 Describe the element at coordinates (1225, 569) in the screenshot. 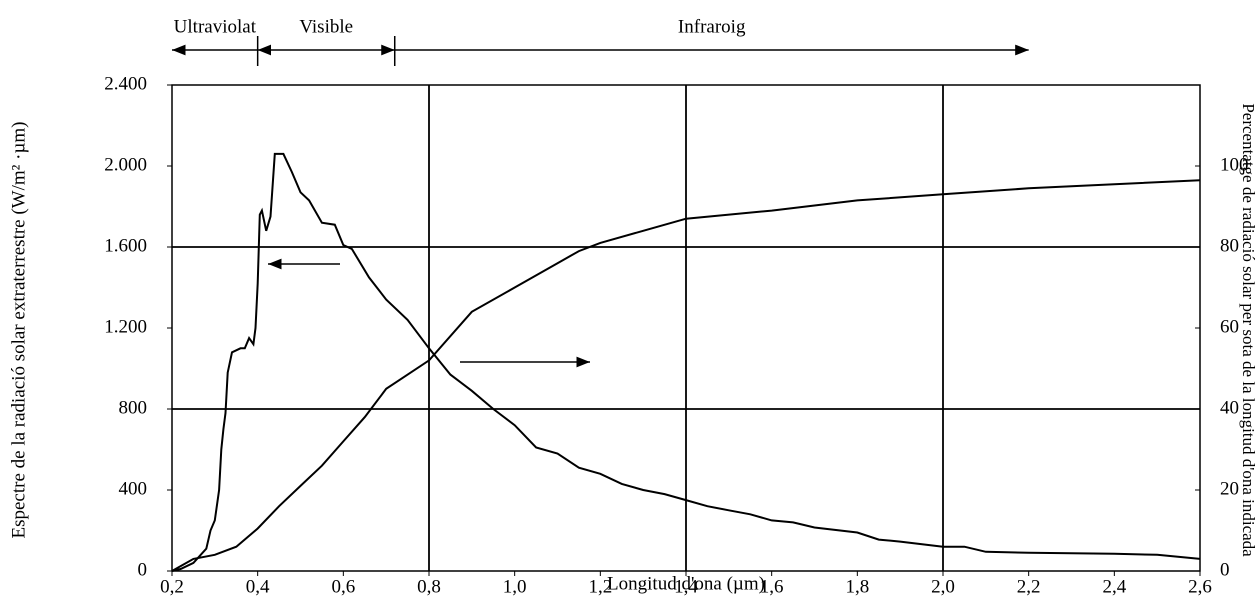

I see `y2-tick-label: 0` at that location.